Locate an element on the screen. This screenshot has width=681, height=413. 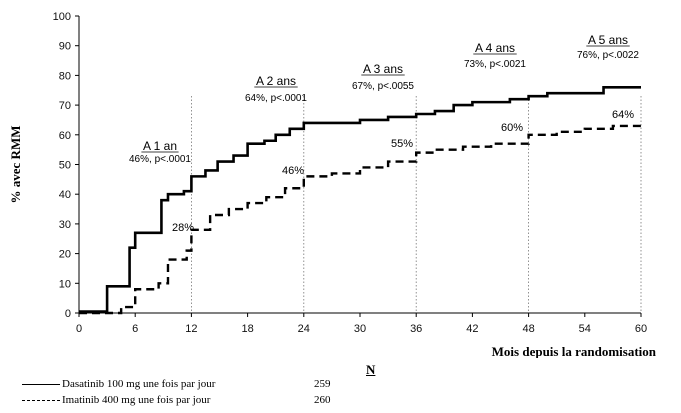
x-tick-label: 30 is located at coordinates (360, 329).